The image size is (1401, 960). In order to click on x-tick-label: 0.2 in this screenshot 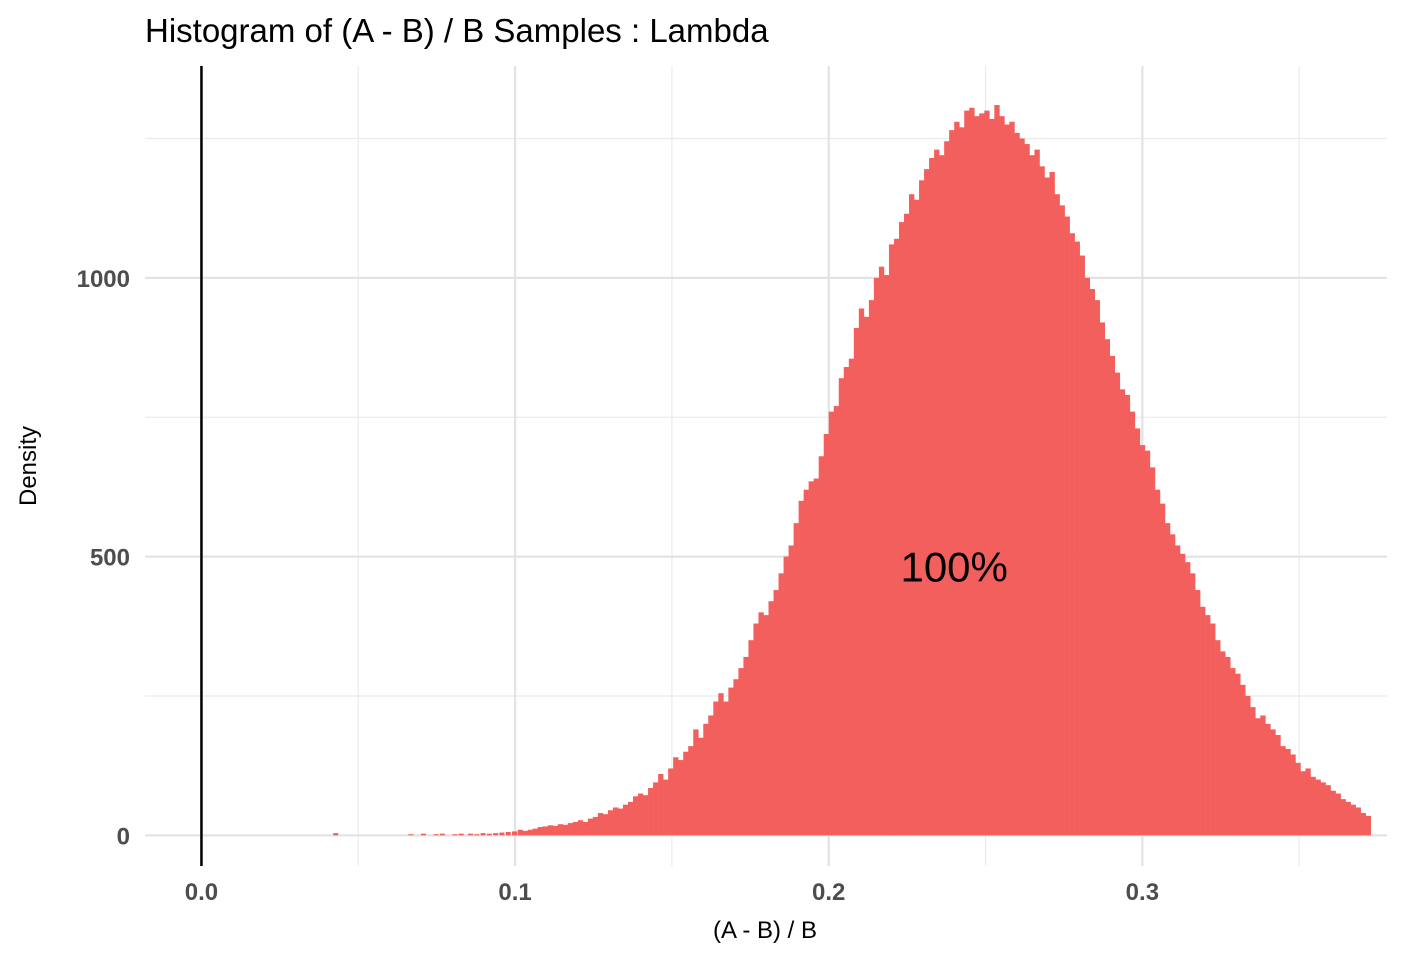, I will do `click(828, 892)`.